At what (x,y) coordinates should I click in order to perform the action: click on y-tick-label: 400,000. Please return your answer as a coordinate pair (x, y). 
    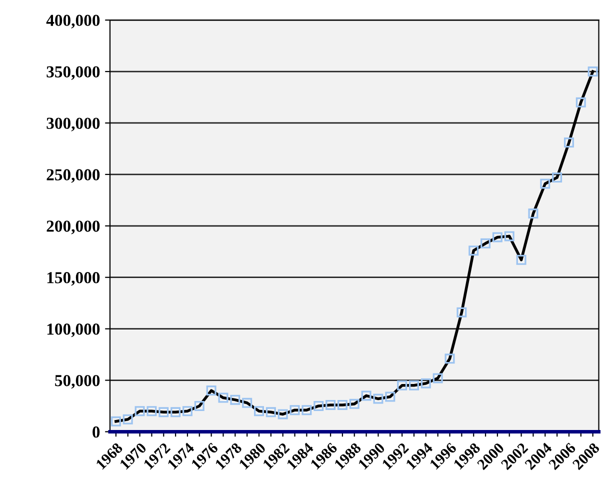
    Looking at the image, I should click on (73, 21).